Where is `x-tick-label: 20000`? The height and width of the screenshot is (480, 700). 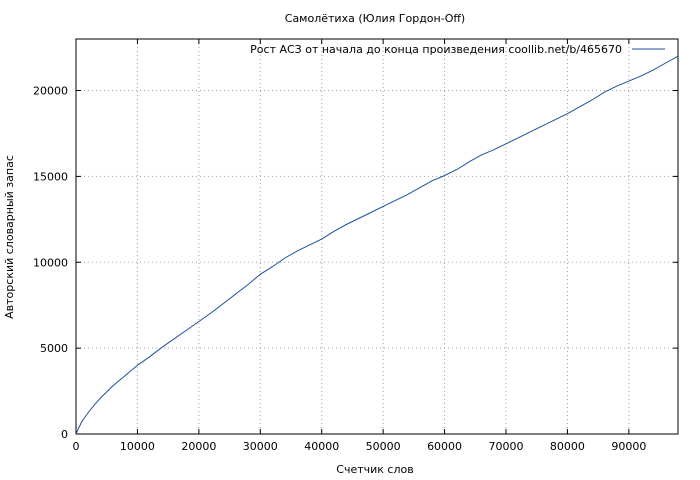 x-tick-label: 20000 is located at coordinates (198, 446).